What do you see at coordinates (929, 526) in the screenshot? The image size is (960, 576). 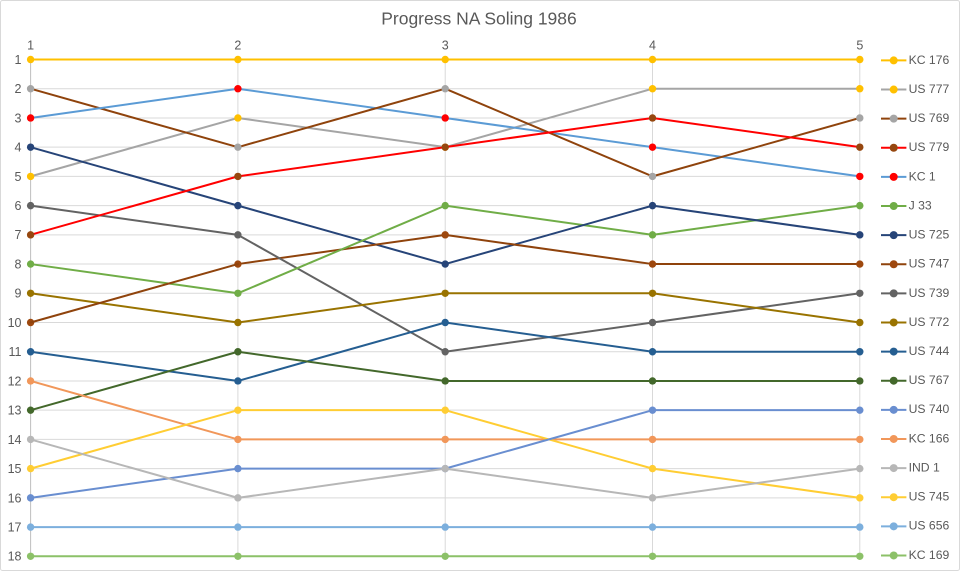 I see `svg-text: US 656` at bounding box center [929, 526].